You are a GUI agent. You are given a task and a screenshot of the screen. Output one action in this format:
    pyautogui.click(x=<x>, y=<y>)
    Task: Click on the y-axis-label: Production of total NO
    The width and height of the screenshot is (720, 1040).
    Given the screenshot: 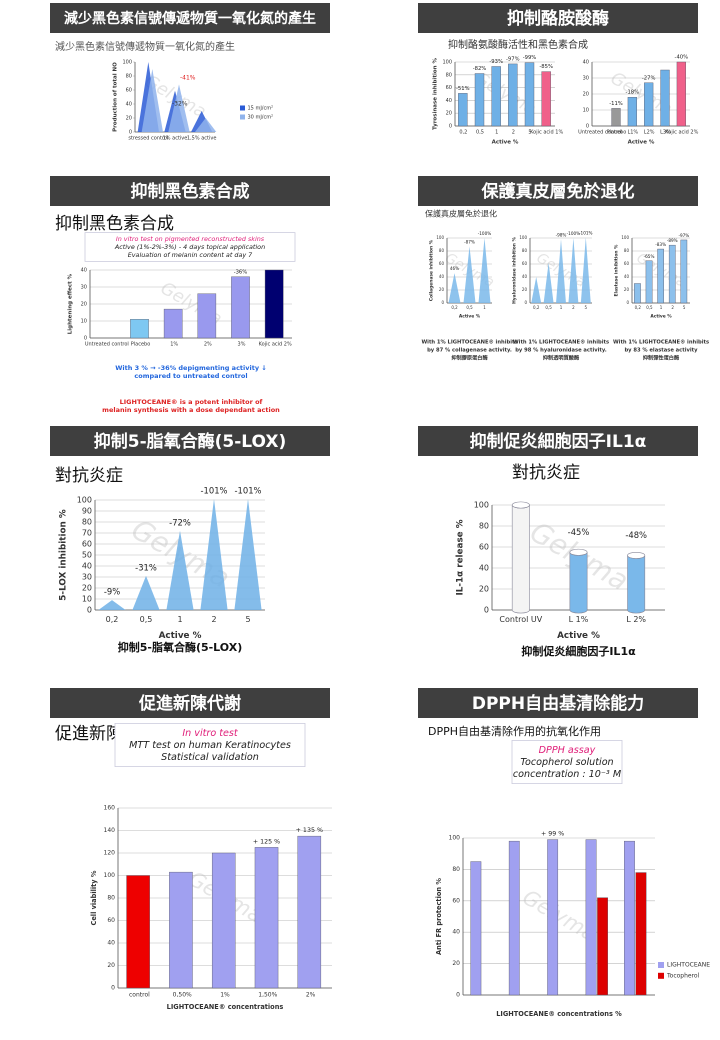 What is the action you would take?
    pyautogui.click(x=116, y=97)
    